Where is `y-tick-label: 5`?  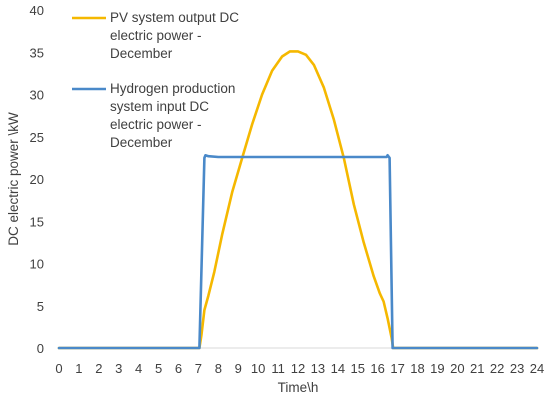
y-tick-label: 5 is located at coordinates (40, 306).